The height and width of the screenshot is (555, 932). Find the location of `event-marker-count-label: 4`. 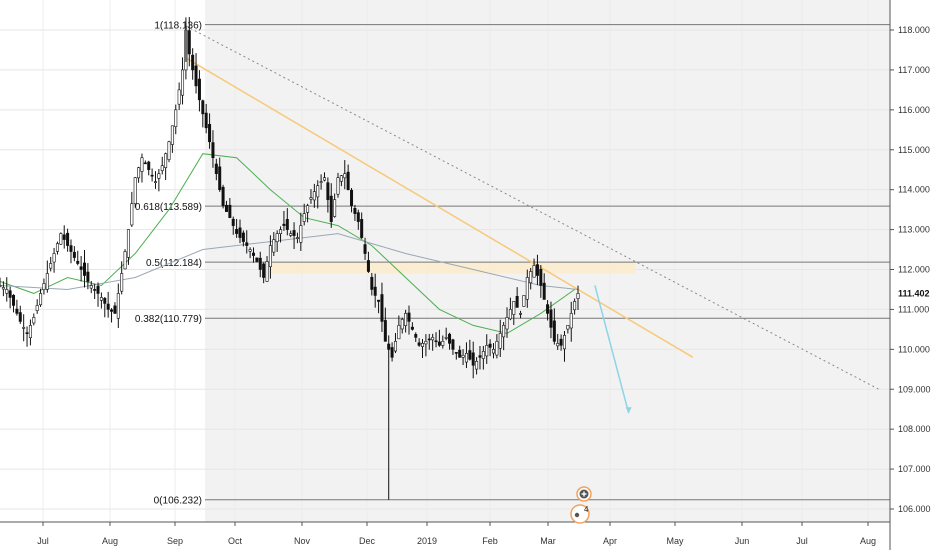

event-marker-count-label: 4 is located at coordinates (586, 509).